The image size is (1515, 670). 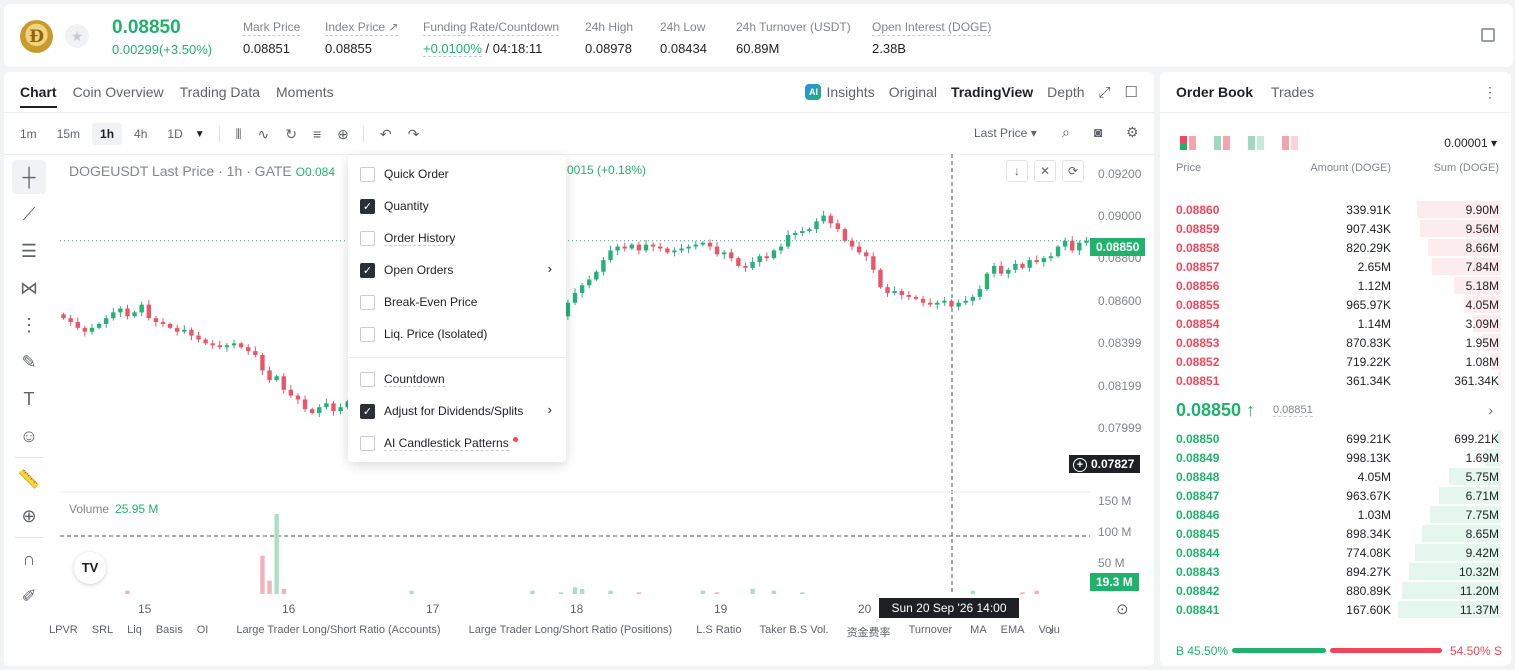 What do you see at coordinates (1012, 630) in the screenshot?
I see `indicator-item: EMA` at bounding box center [1012, 630].